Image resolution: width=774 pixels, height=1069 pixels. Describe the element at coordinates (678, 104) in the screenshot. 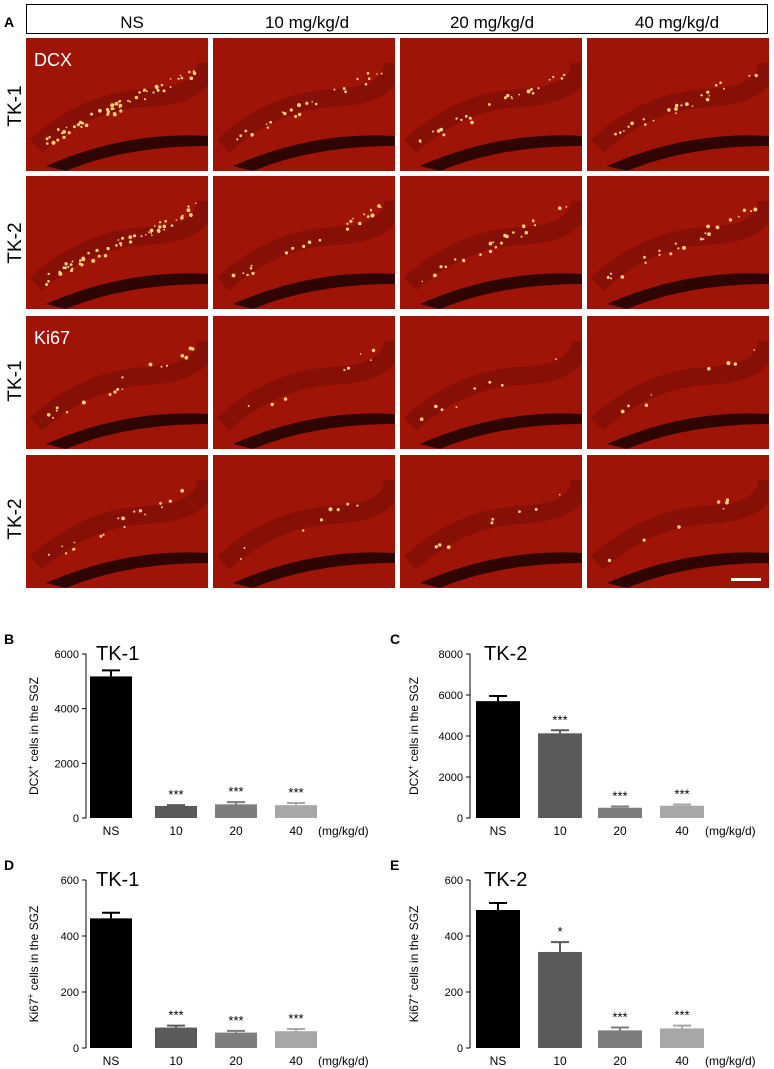

I see `micrograph-r1-c4` at that location.